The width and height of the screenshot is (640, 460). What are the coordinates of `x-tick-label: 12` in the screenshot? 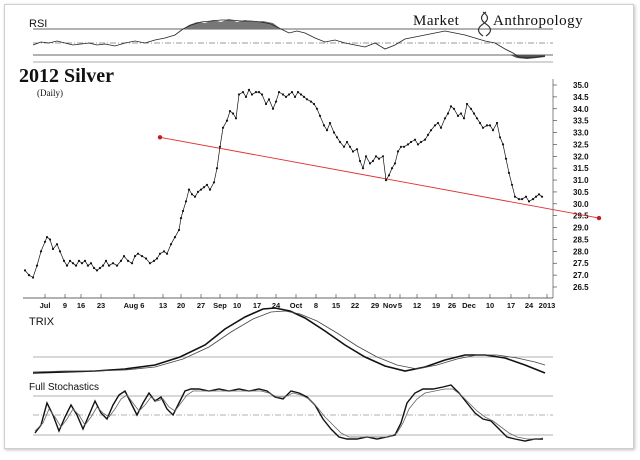 It's located at (417, 305).